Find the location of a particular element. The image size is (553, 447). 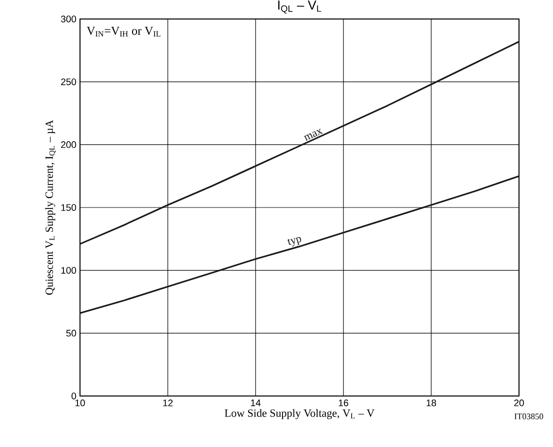

y-tick-label: 250 is located at coordinates (68, 82).